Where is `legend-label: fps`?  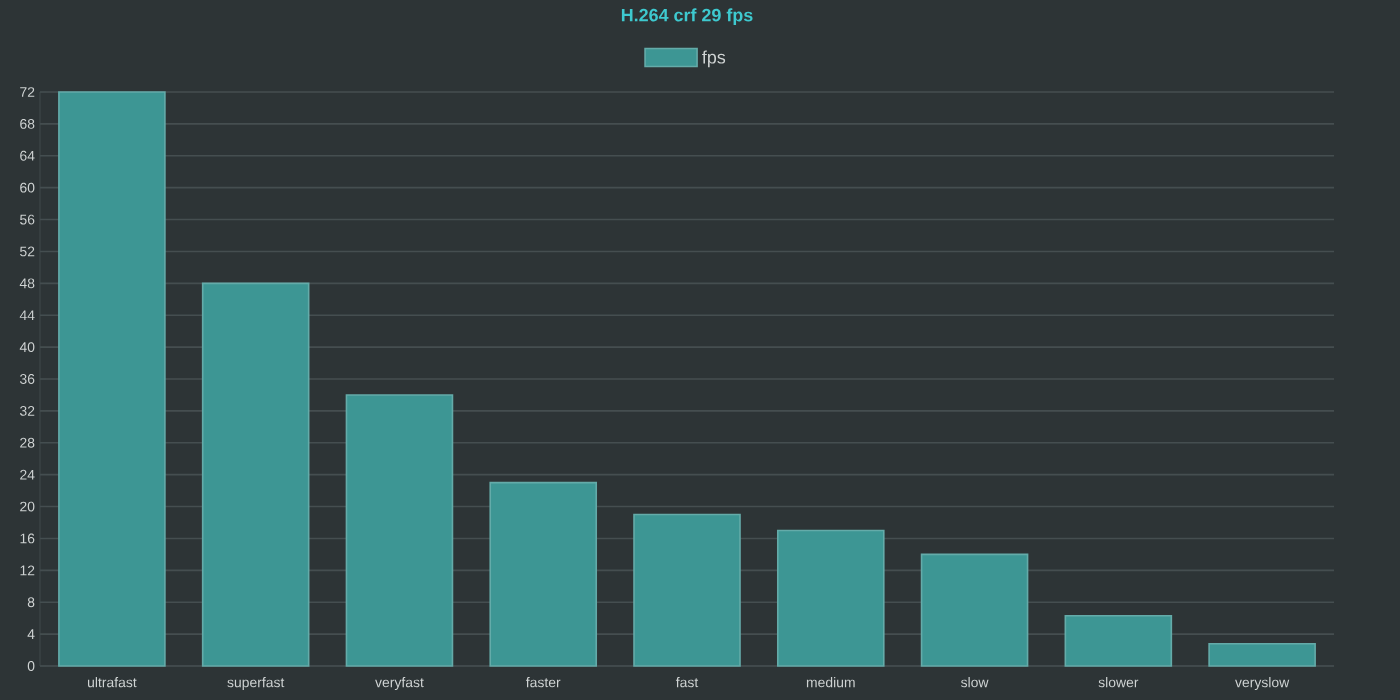
legend-label: fps is located at coordinates (714, 59).